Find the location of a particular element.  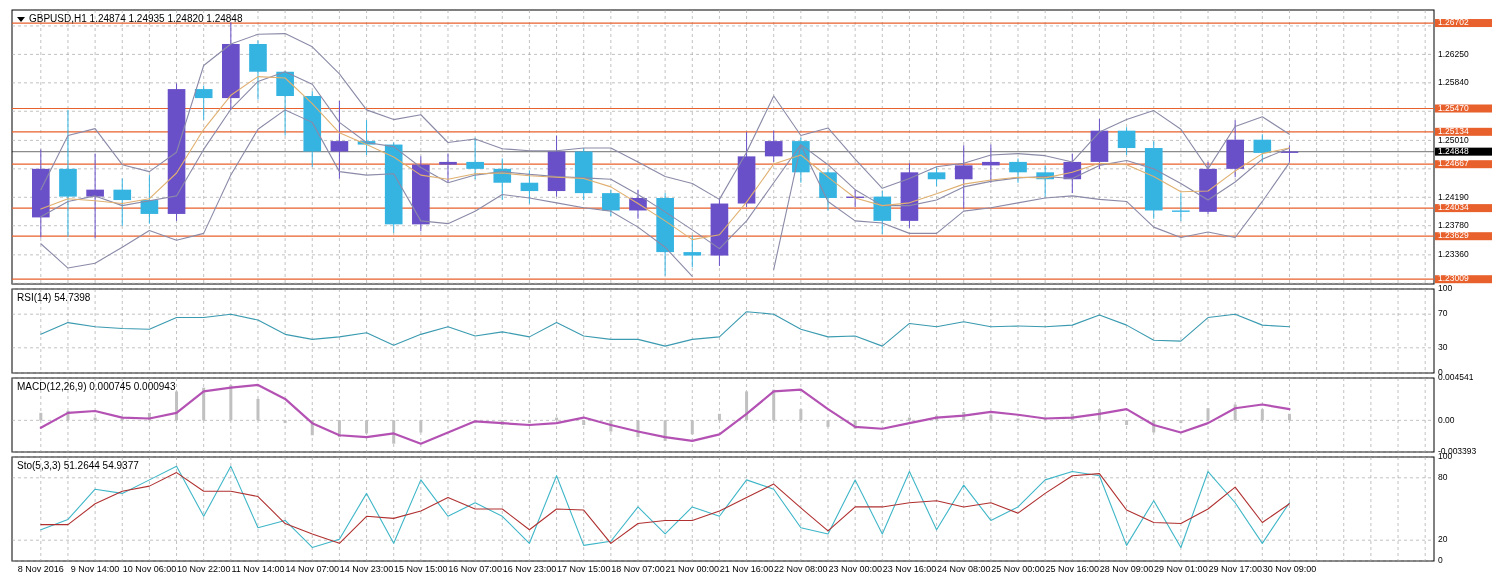

x-tick-label: 24 Nov 08:00 is located at coordinates (963, 569).